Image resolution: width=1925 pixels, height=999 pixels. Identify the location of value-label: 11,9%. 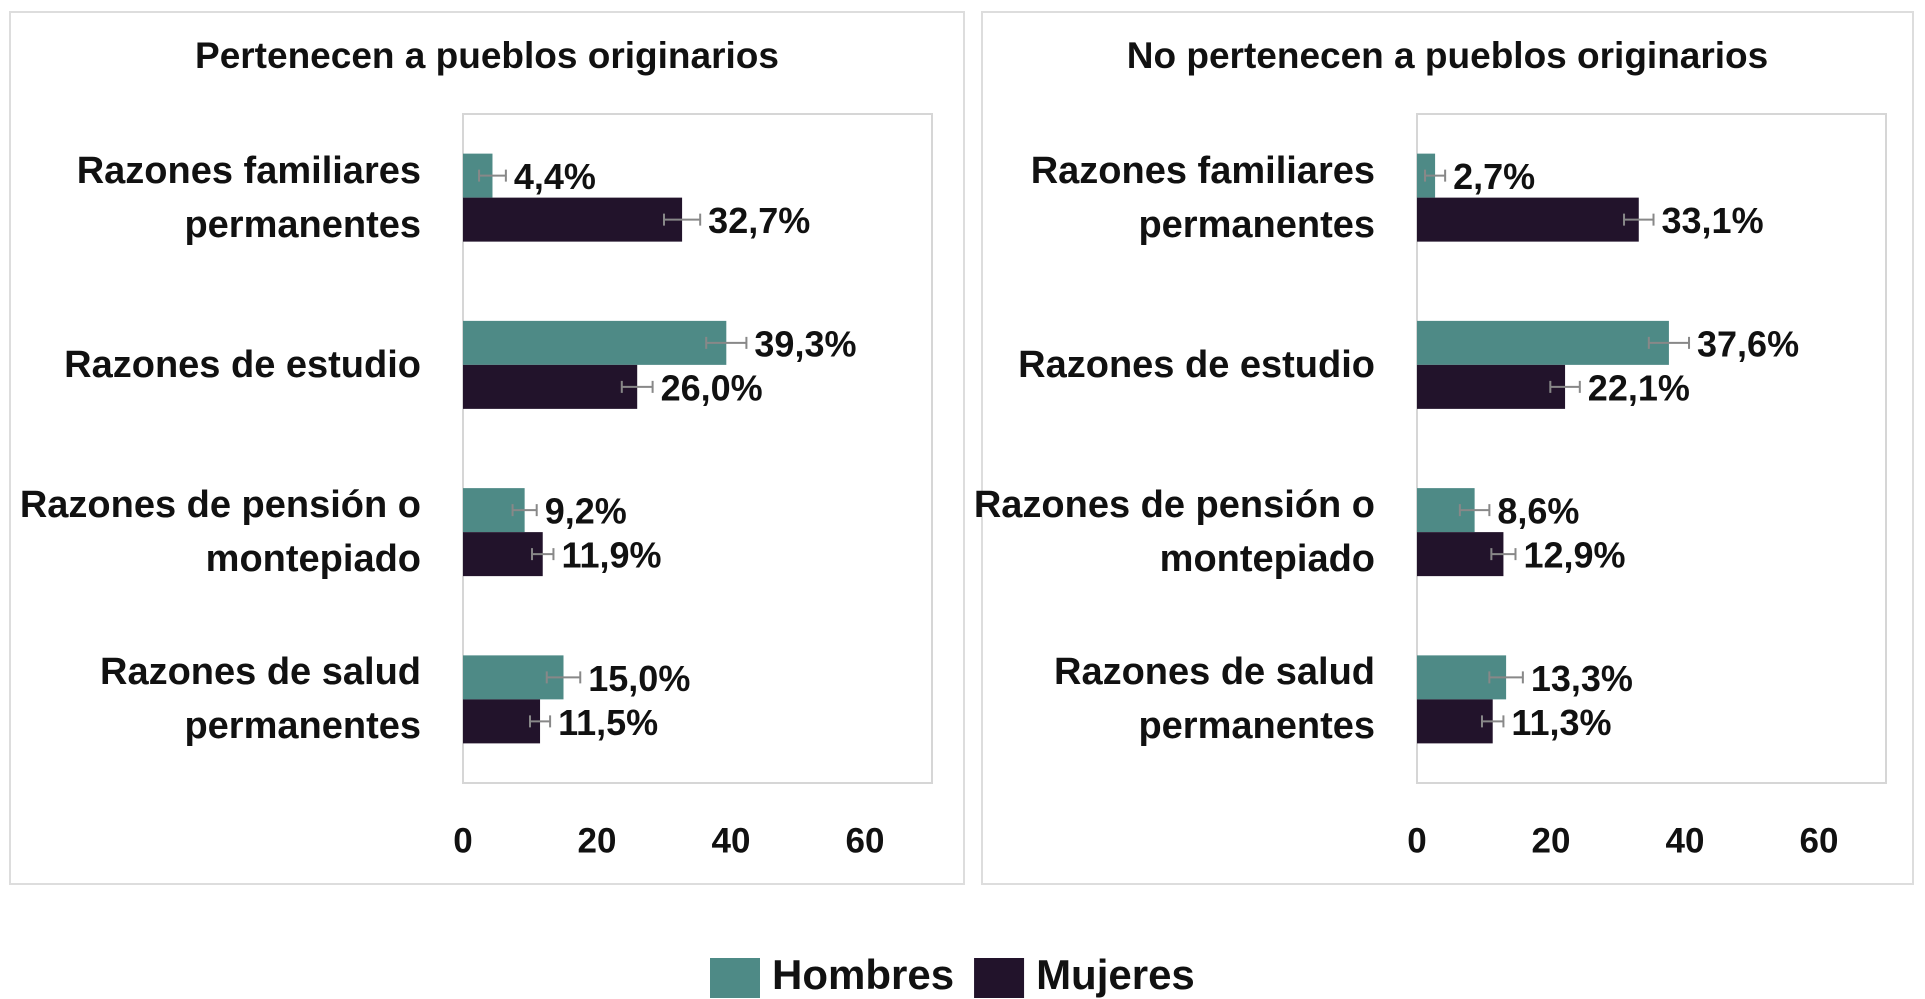
(611, 555).